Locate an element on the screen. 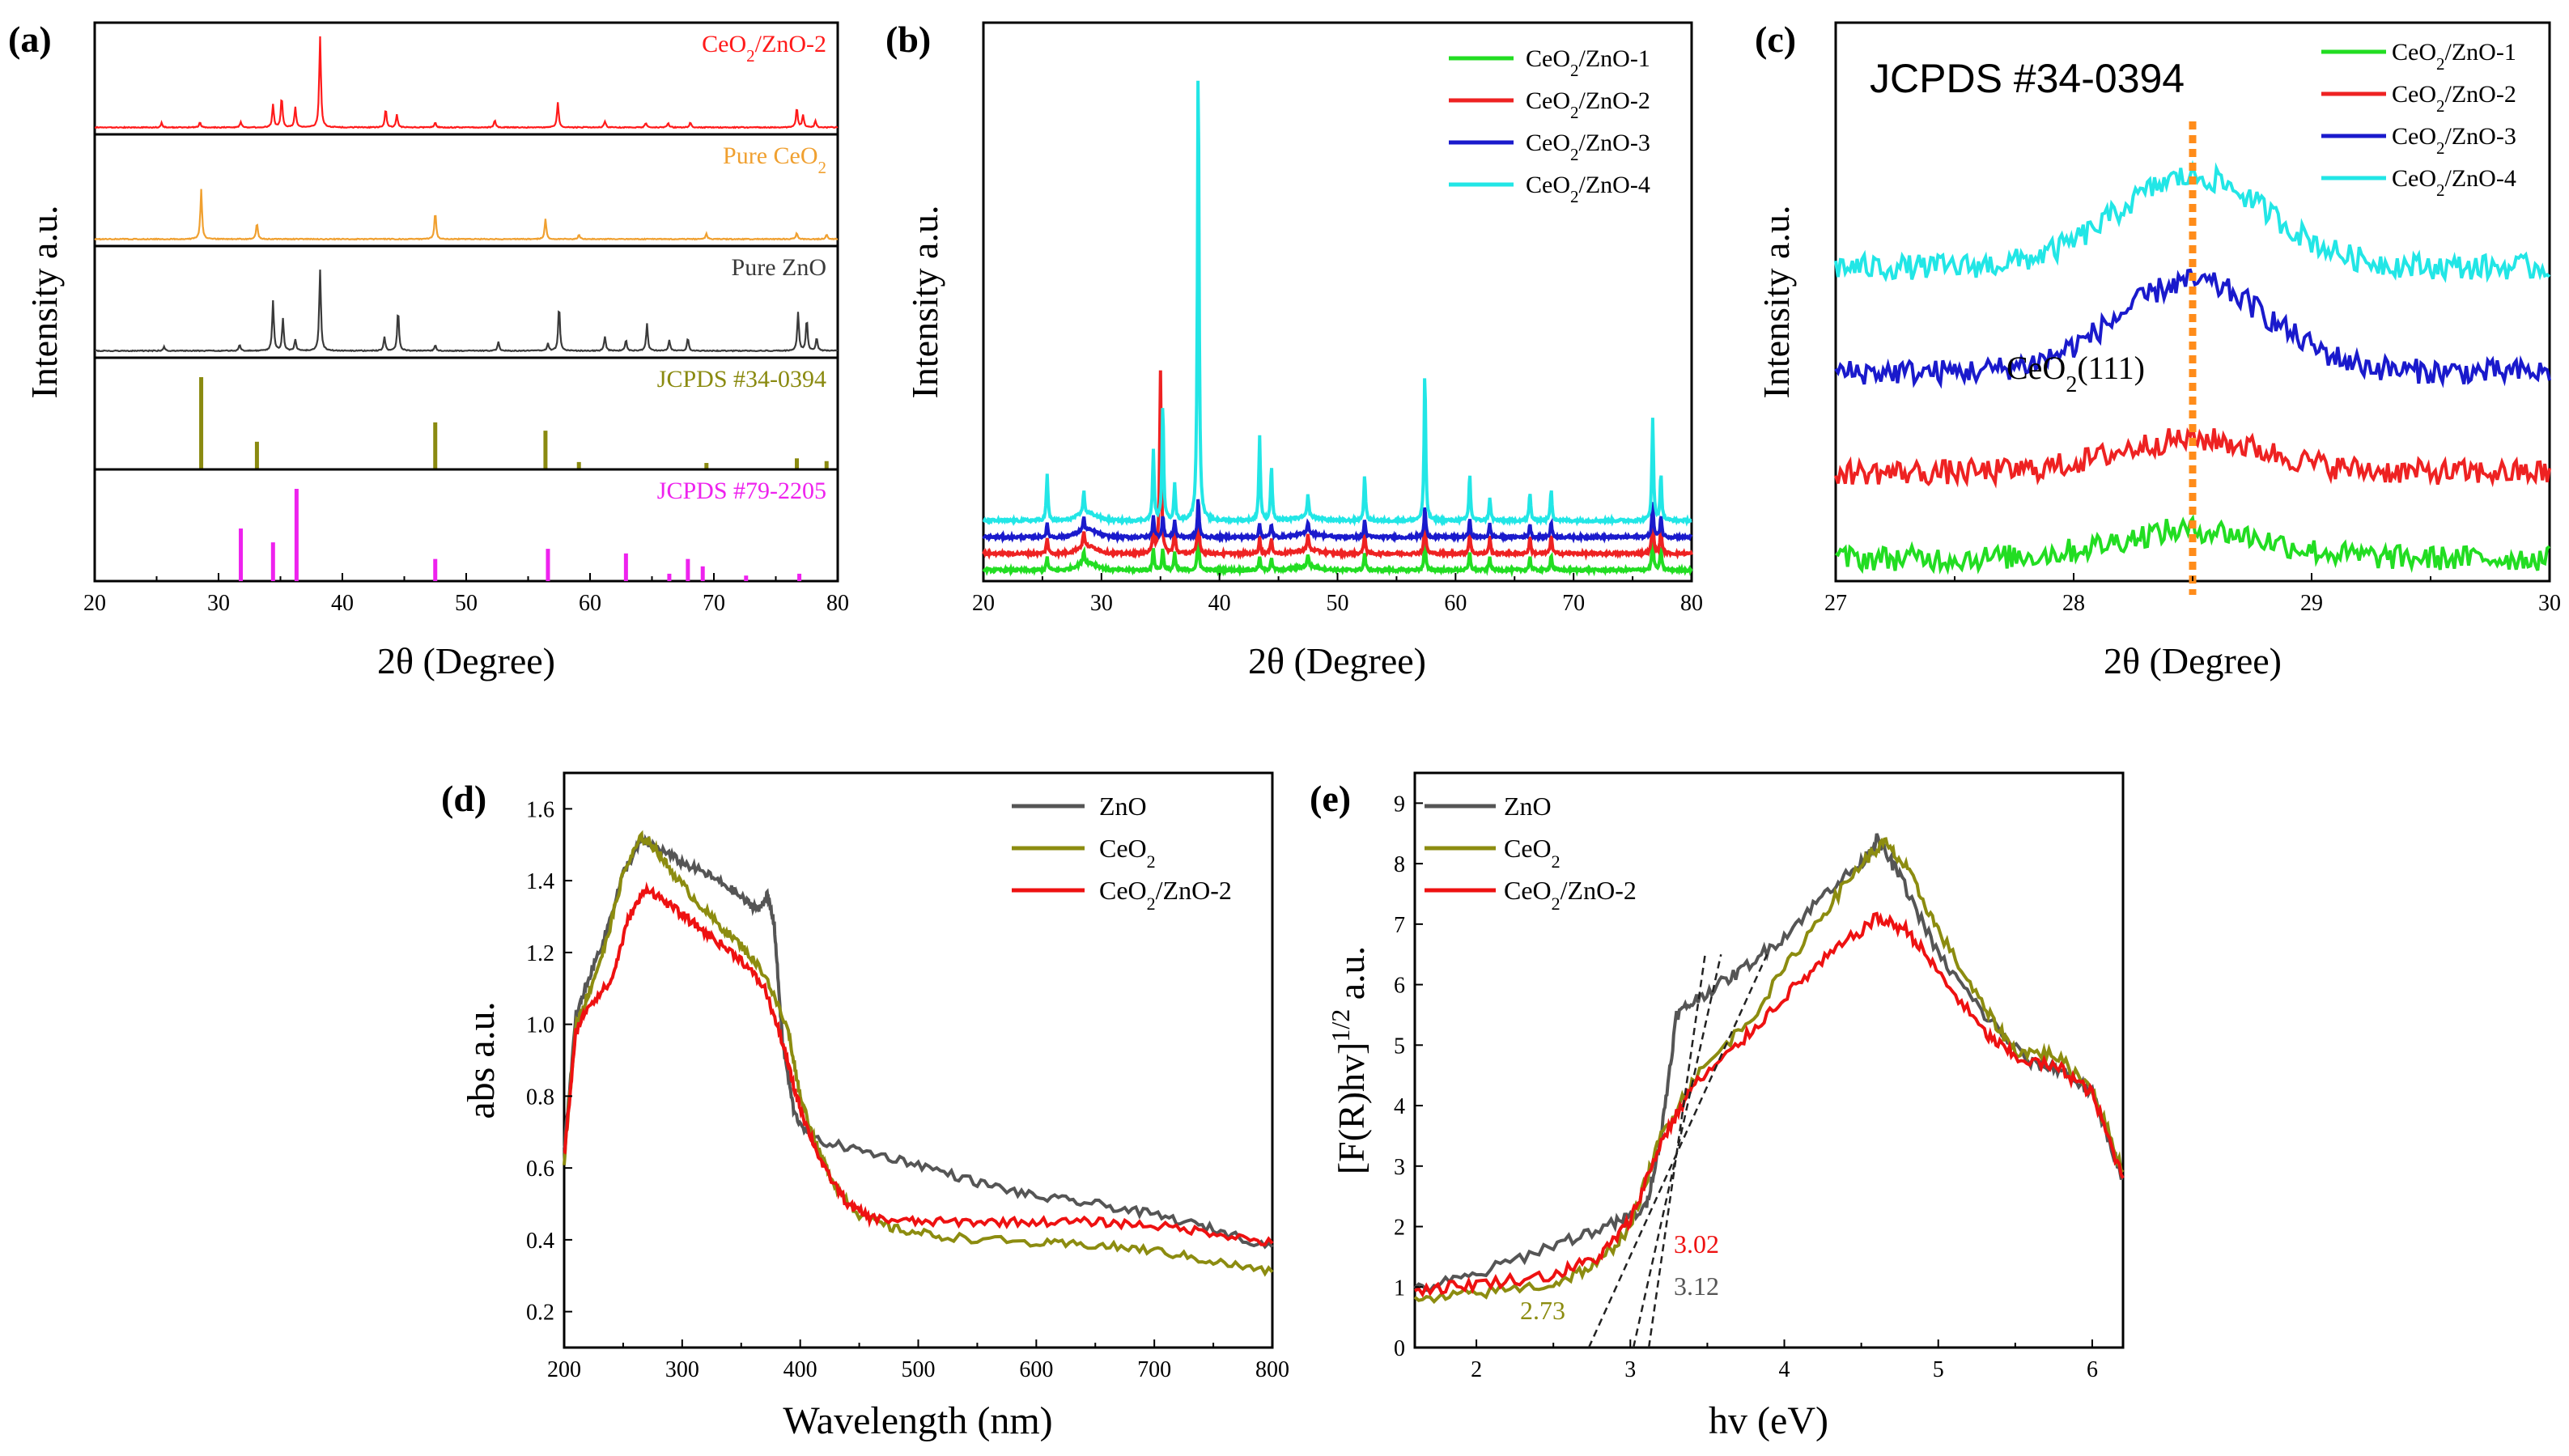 The height and width of the screenshot is (1456, 2569). panel-a-xtick-label: 20 is located at coordinates (94, 603).